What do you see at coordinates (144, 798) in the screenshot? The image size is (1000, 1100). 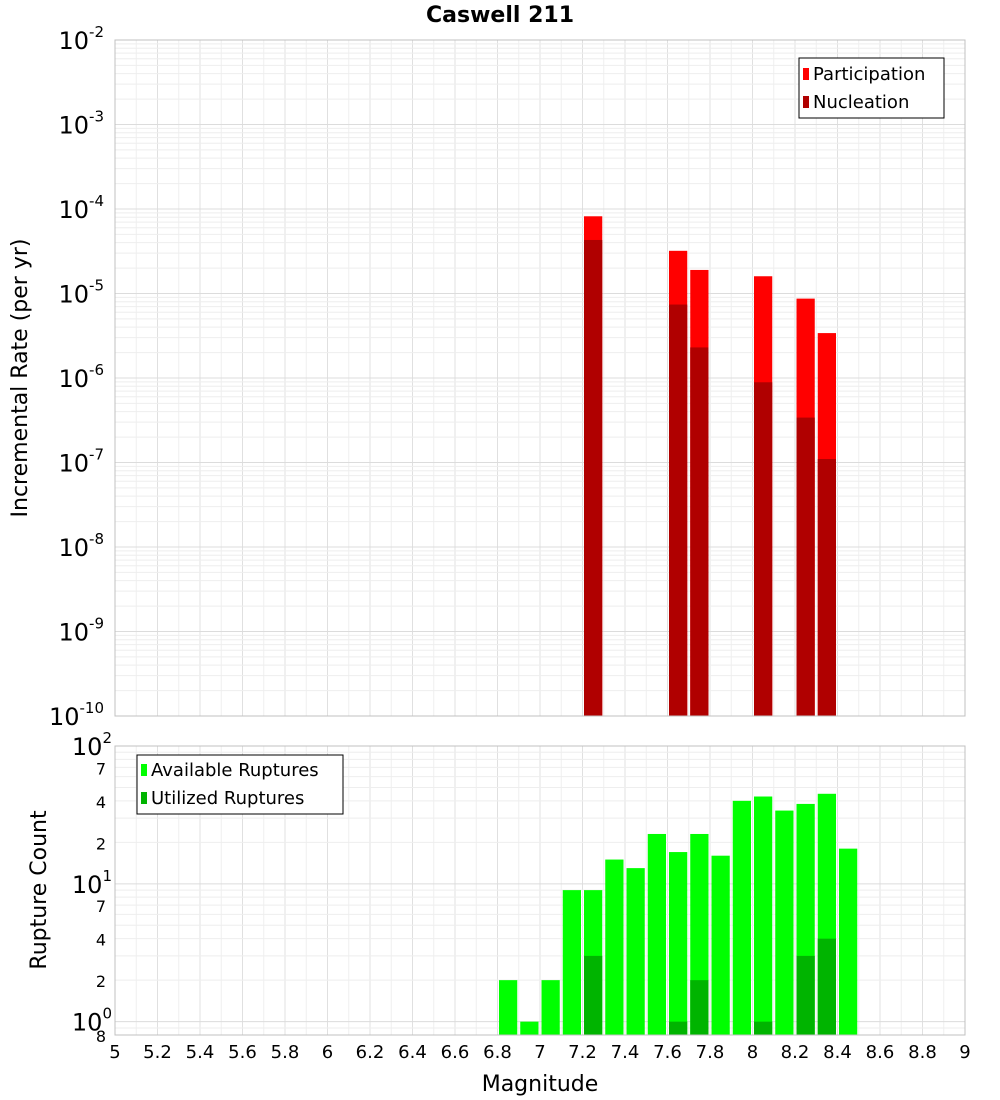 I see `legend-swatch-utilized` at bounding box center [144, 798].